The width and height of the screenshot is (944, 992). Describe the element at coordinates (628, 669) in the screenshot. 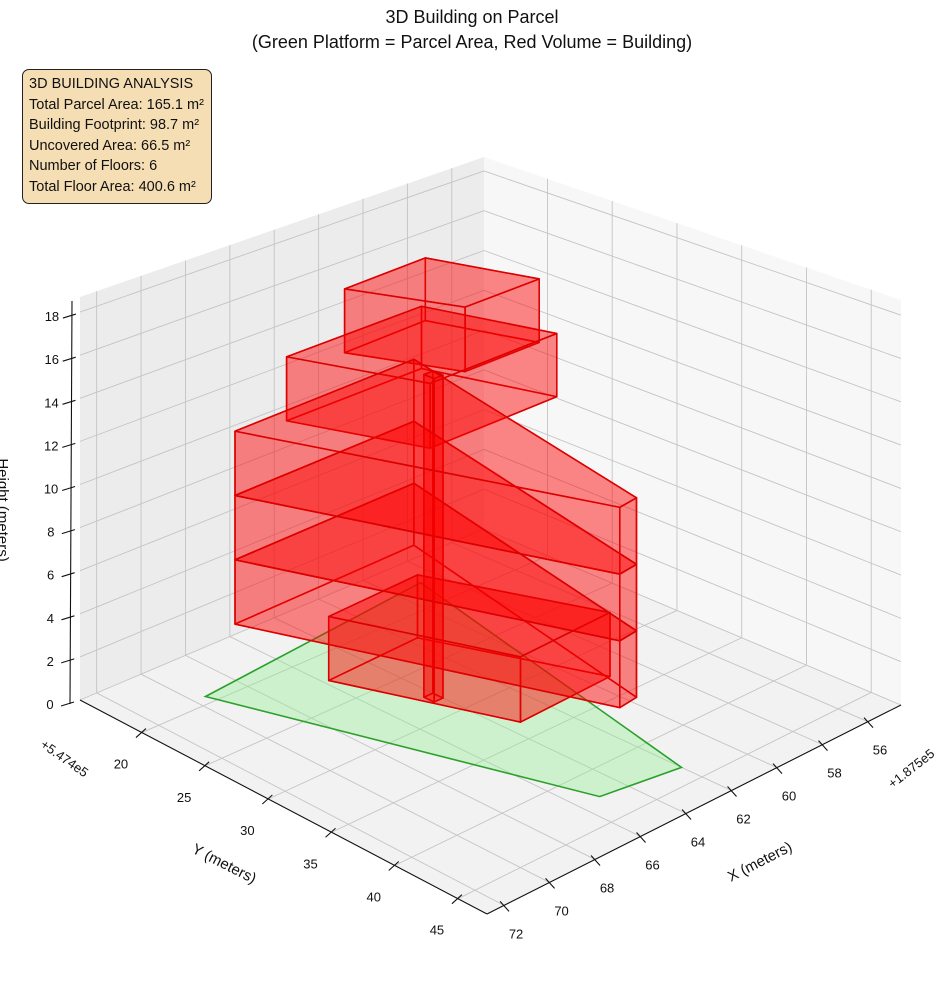

I see `floor-side-face` at that location.